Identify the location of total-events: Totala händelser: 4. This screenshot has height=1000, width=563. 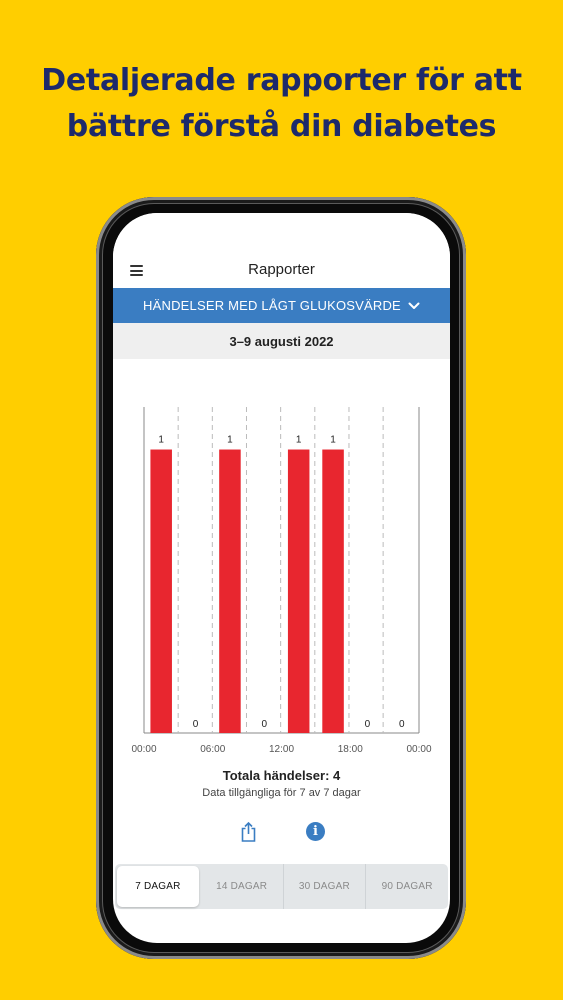
(281, 775).